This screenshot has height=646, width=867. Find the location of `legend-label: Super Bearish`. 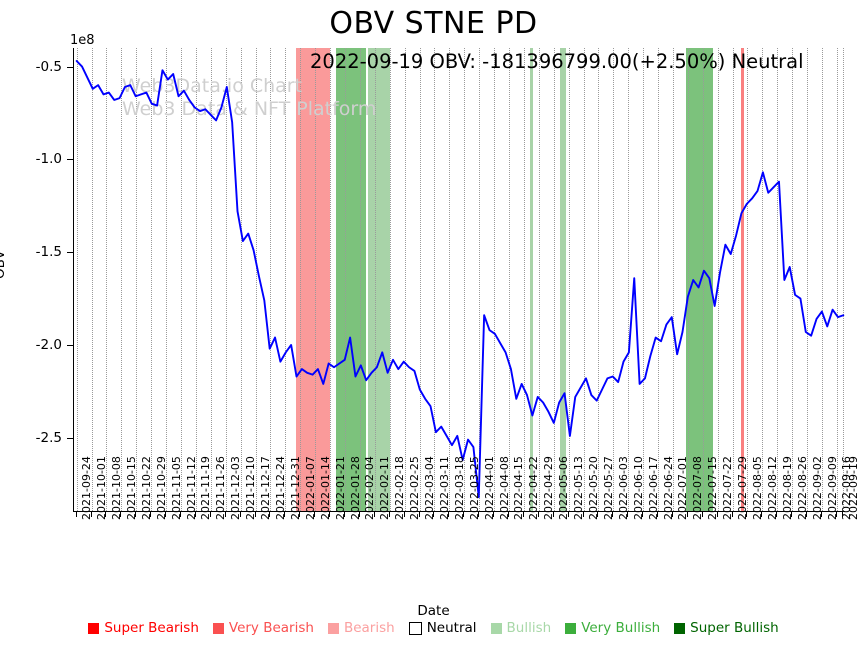

legend-label: Super Bearish is located at coordinates (151, 628).